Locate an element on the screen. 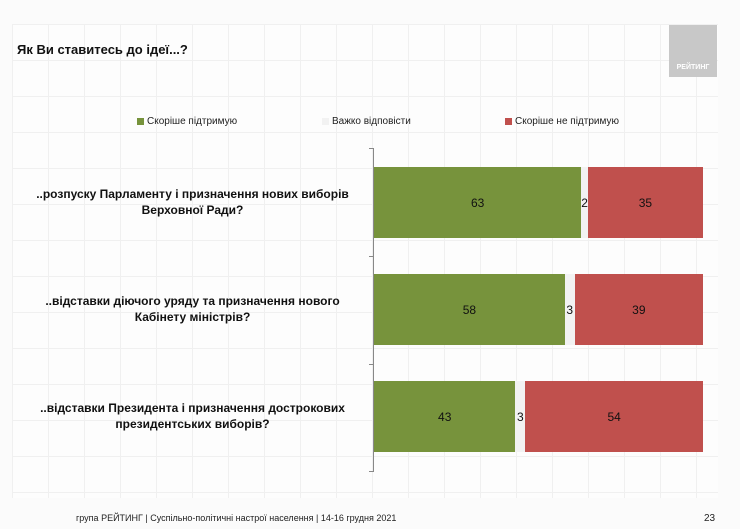 Image resolution: width=740 pixels, height=529 pixels. bar-segment: 35 is located at coordinates (645, 202).